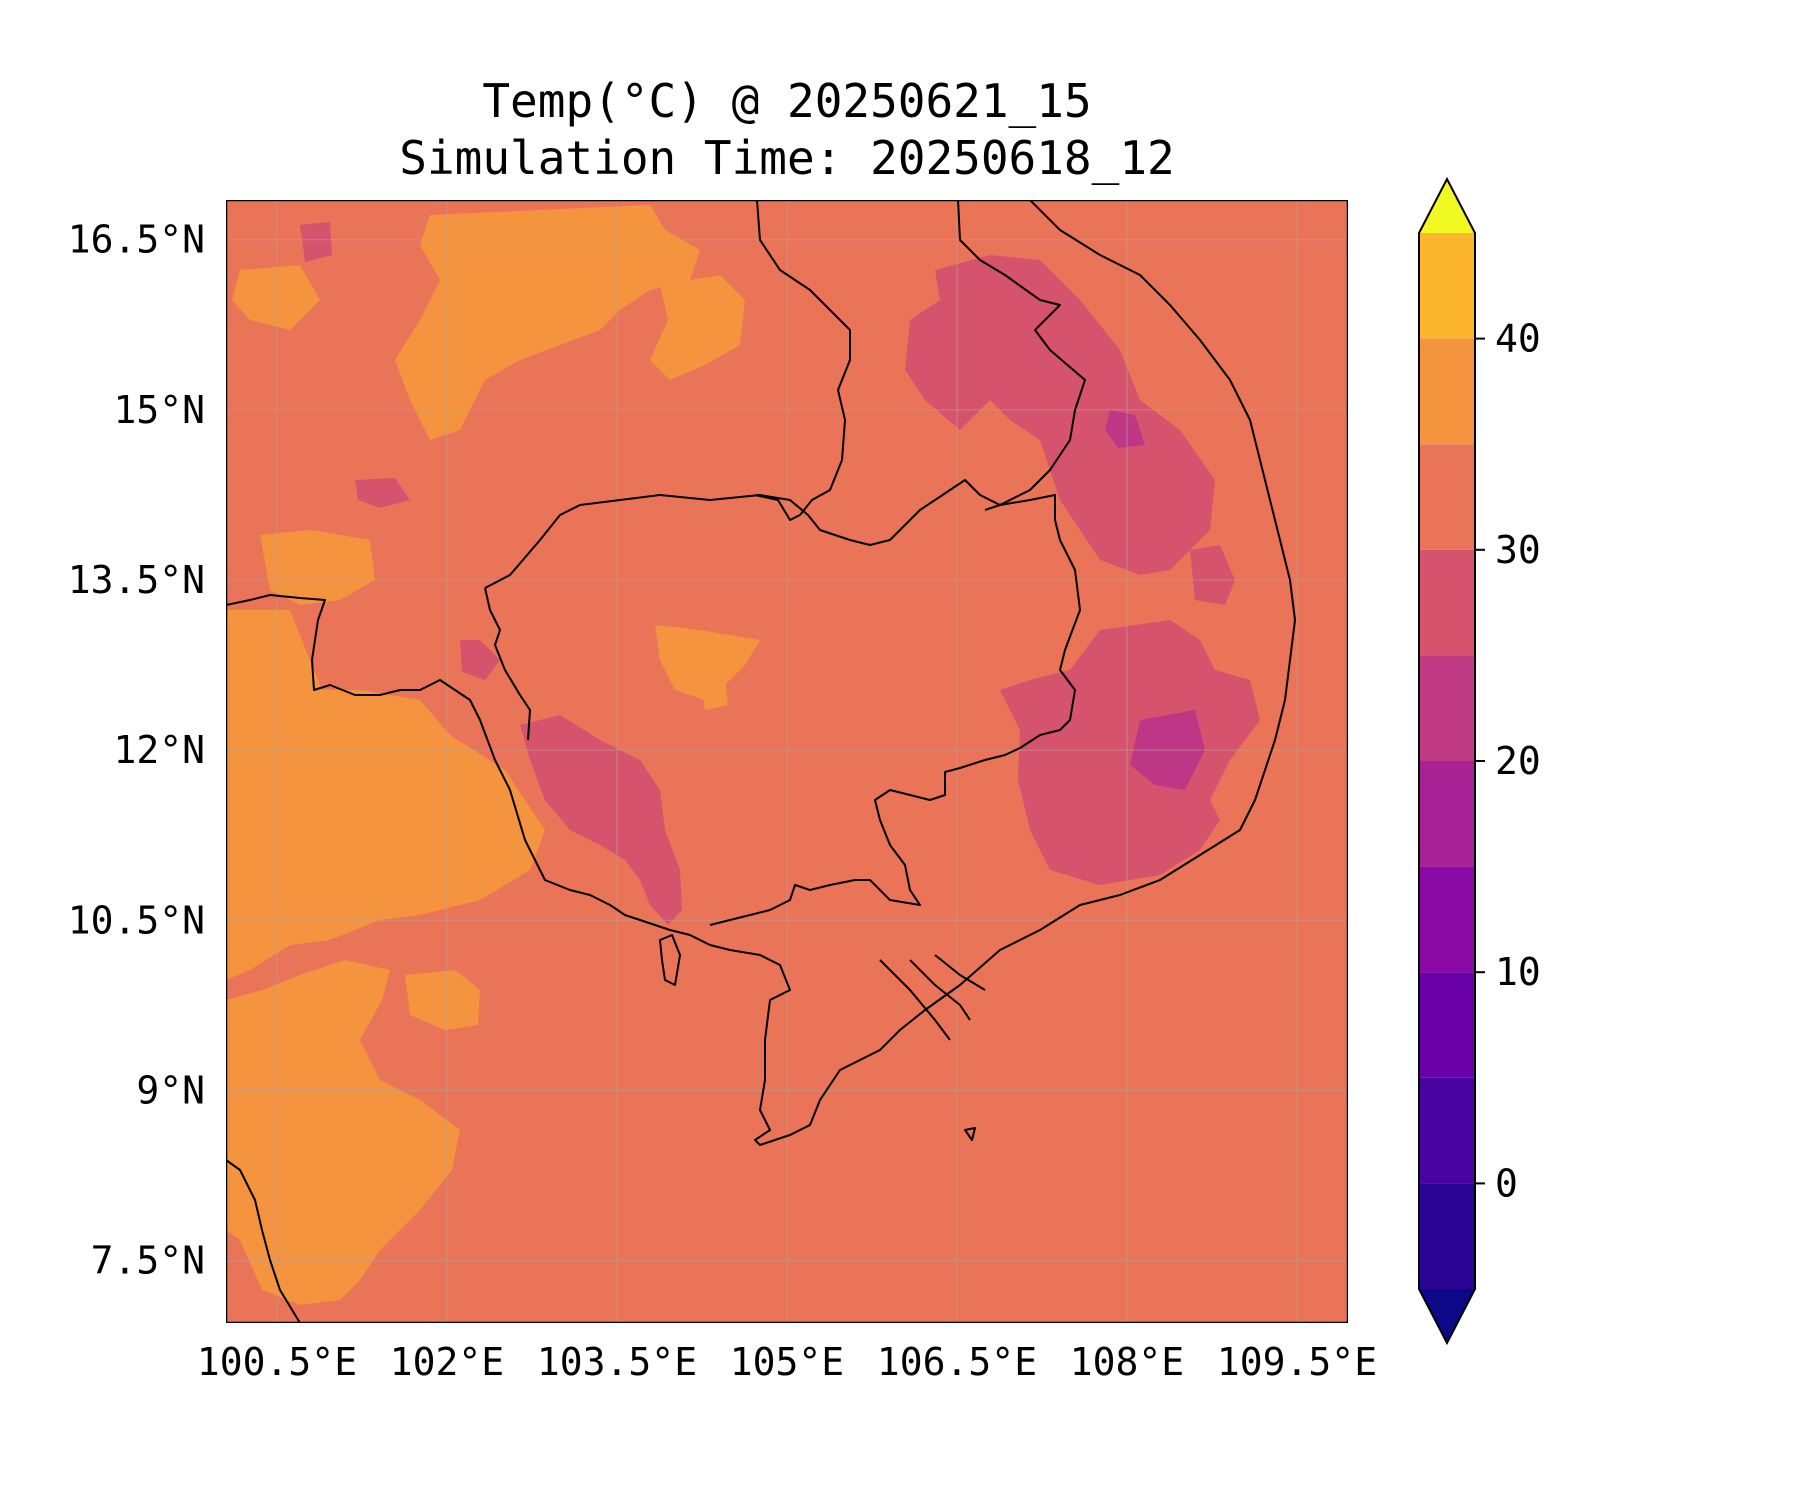 This screenshot has width=1800, height=1500. Describe the element at coordinates (1021, 355) in the screenshot. I see `laos-vietnam-border` at that location.